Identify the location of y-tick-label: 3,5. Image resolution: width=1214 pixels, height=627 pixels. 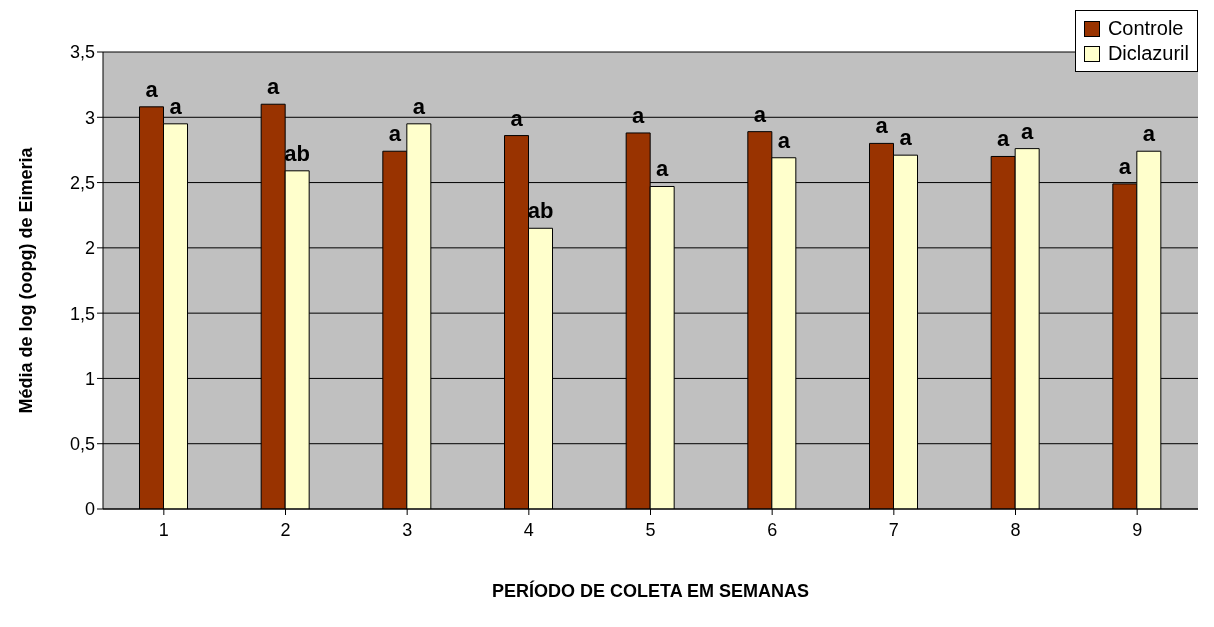
(82, 52).